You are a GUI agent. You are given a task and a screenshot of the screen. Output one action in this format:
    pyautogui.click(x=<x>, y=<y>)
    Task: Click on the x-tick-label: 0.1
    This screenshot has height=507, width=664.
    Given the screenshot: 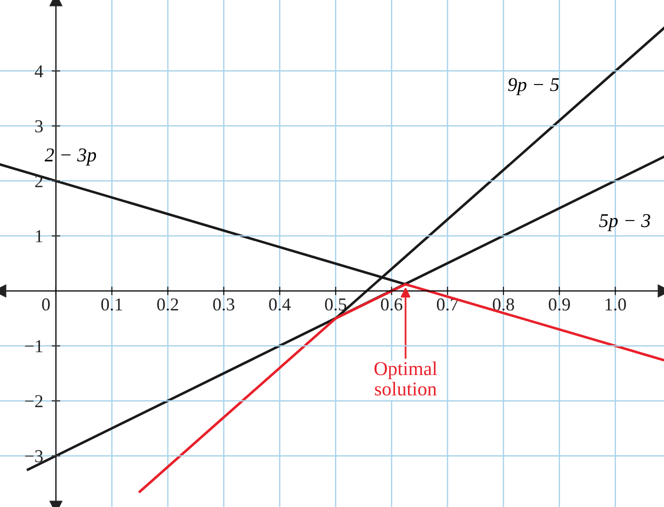 What is the action you would take?
    pyautogui.click(x=111, y=304)
    